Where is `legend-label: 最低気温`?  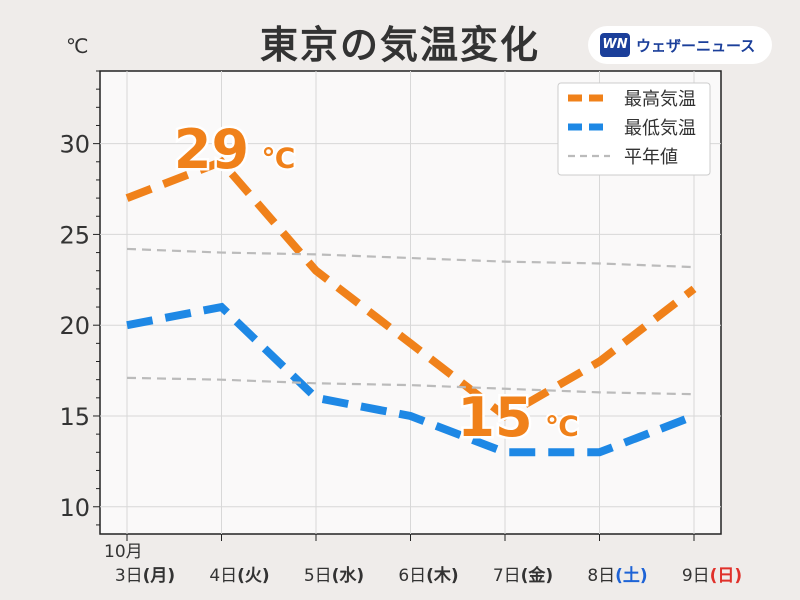 legend-label: 最低気温 is located at coordinates (660, 128).